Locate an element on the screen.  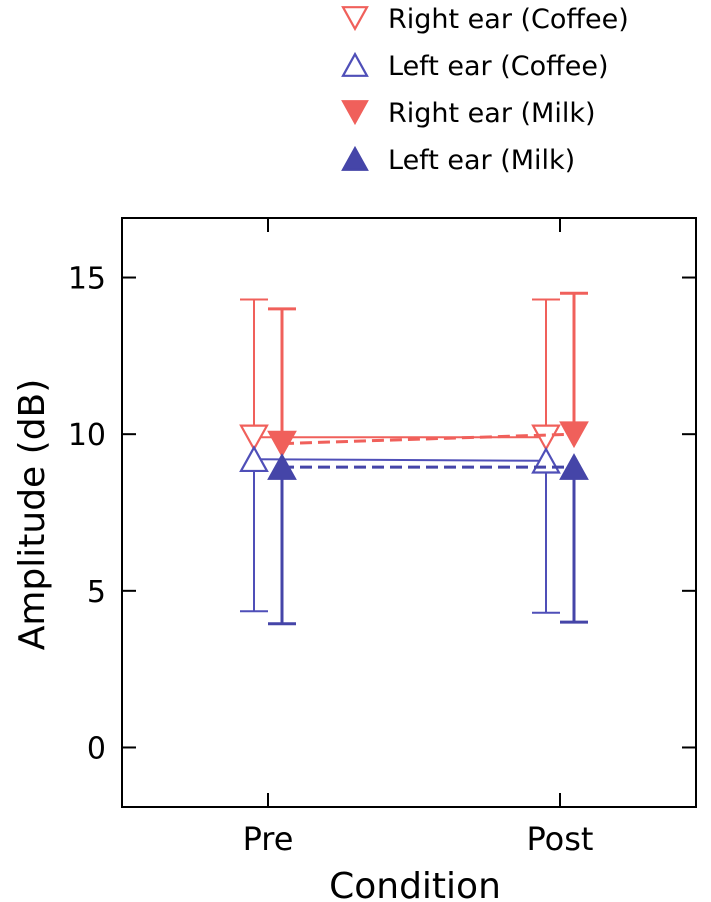
series-right-ear-coffee is located at coordinates (400, 375).